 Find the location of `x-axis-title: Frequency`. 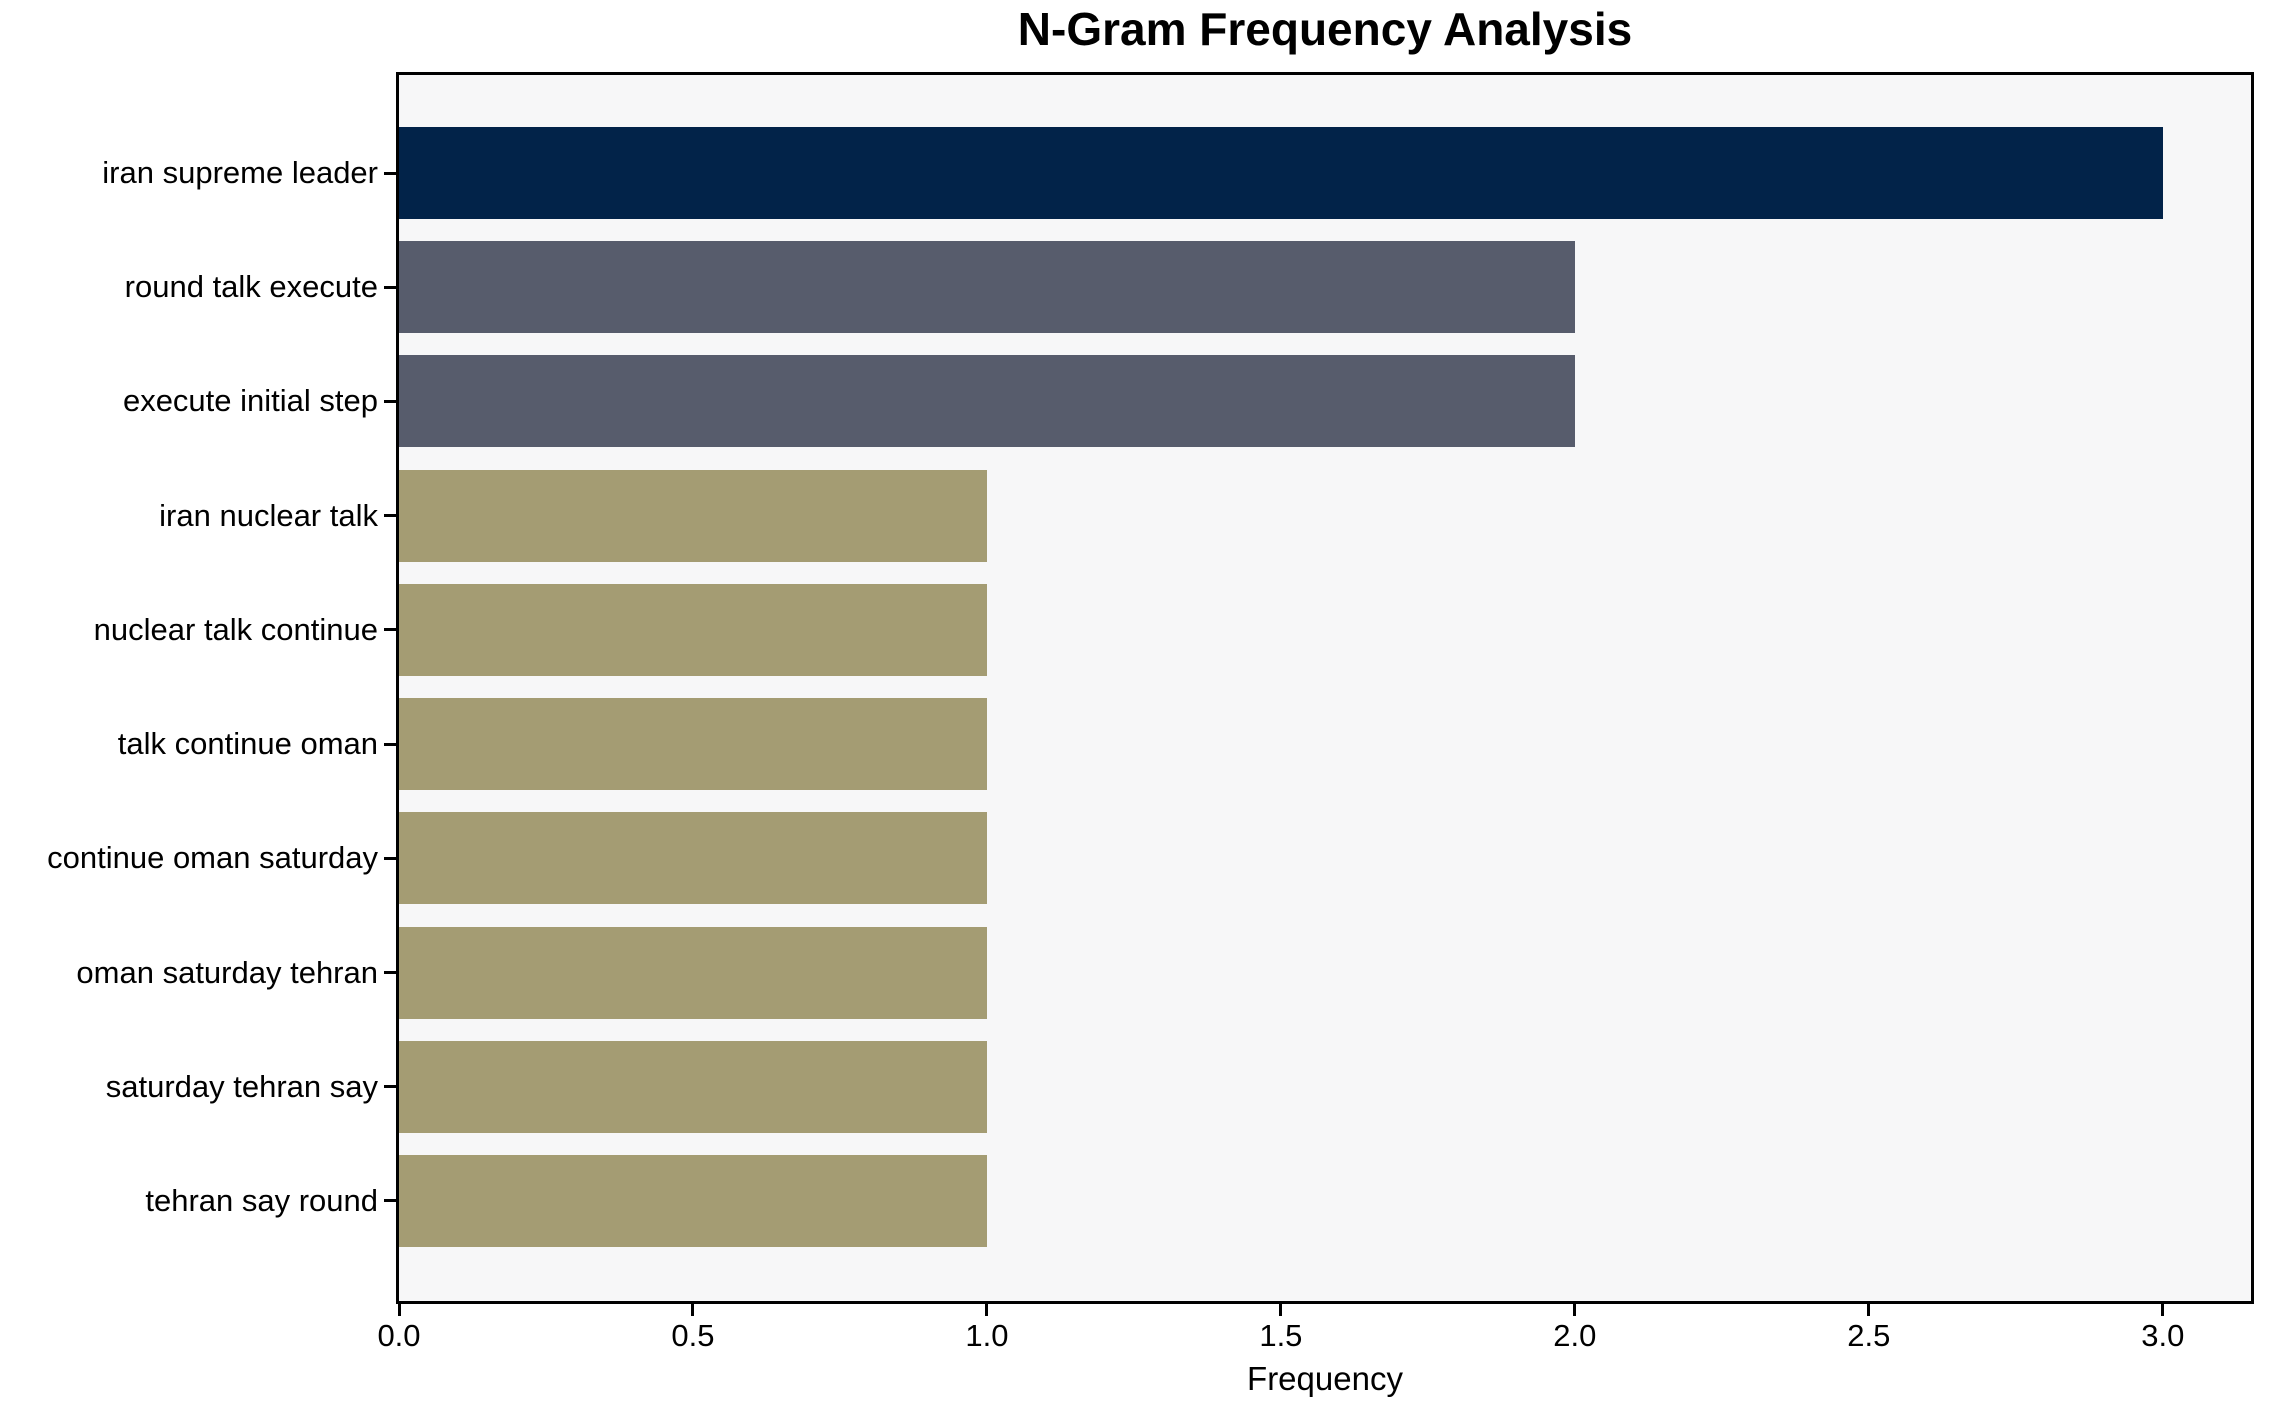

x-axis-title: Frequency is located at coordinates (1325, 1378).